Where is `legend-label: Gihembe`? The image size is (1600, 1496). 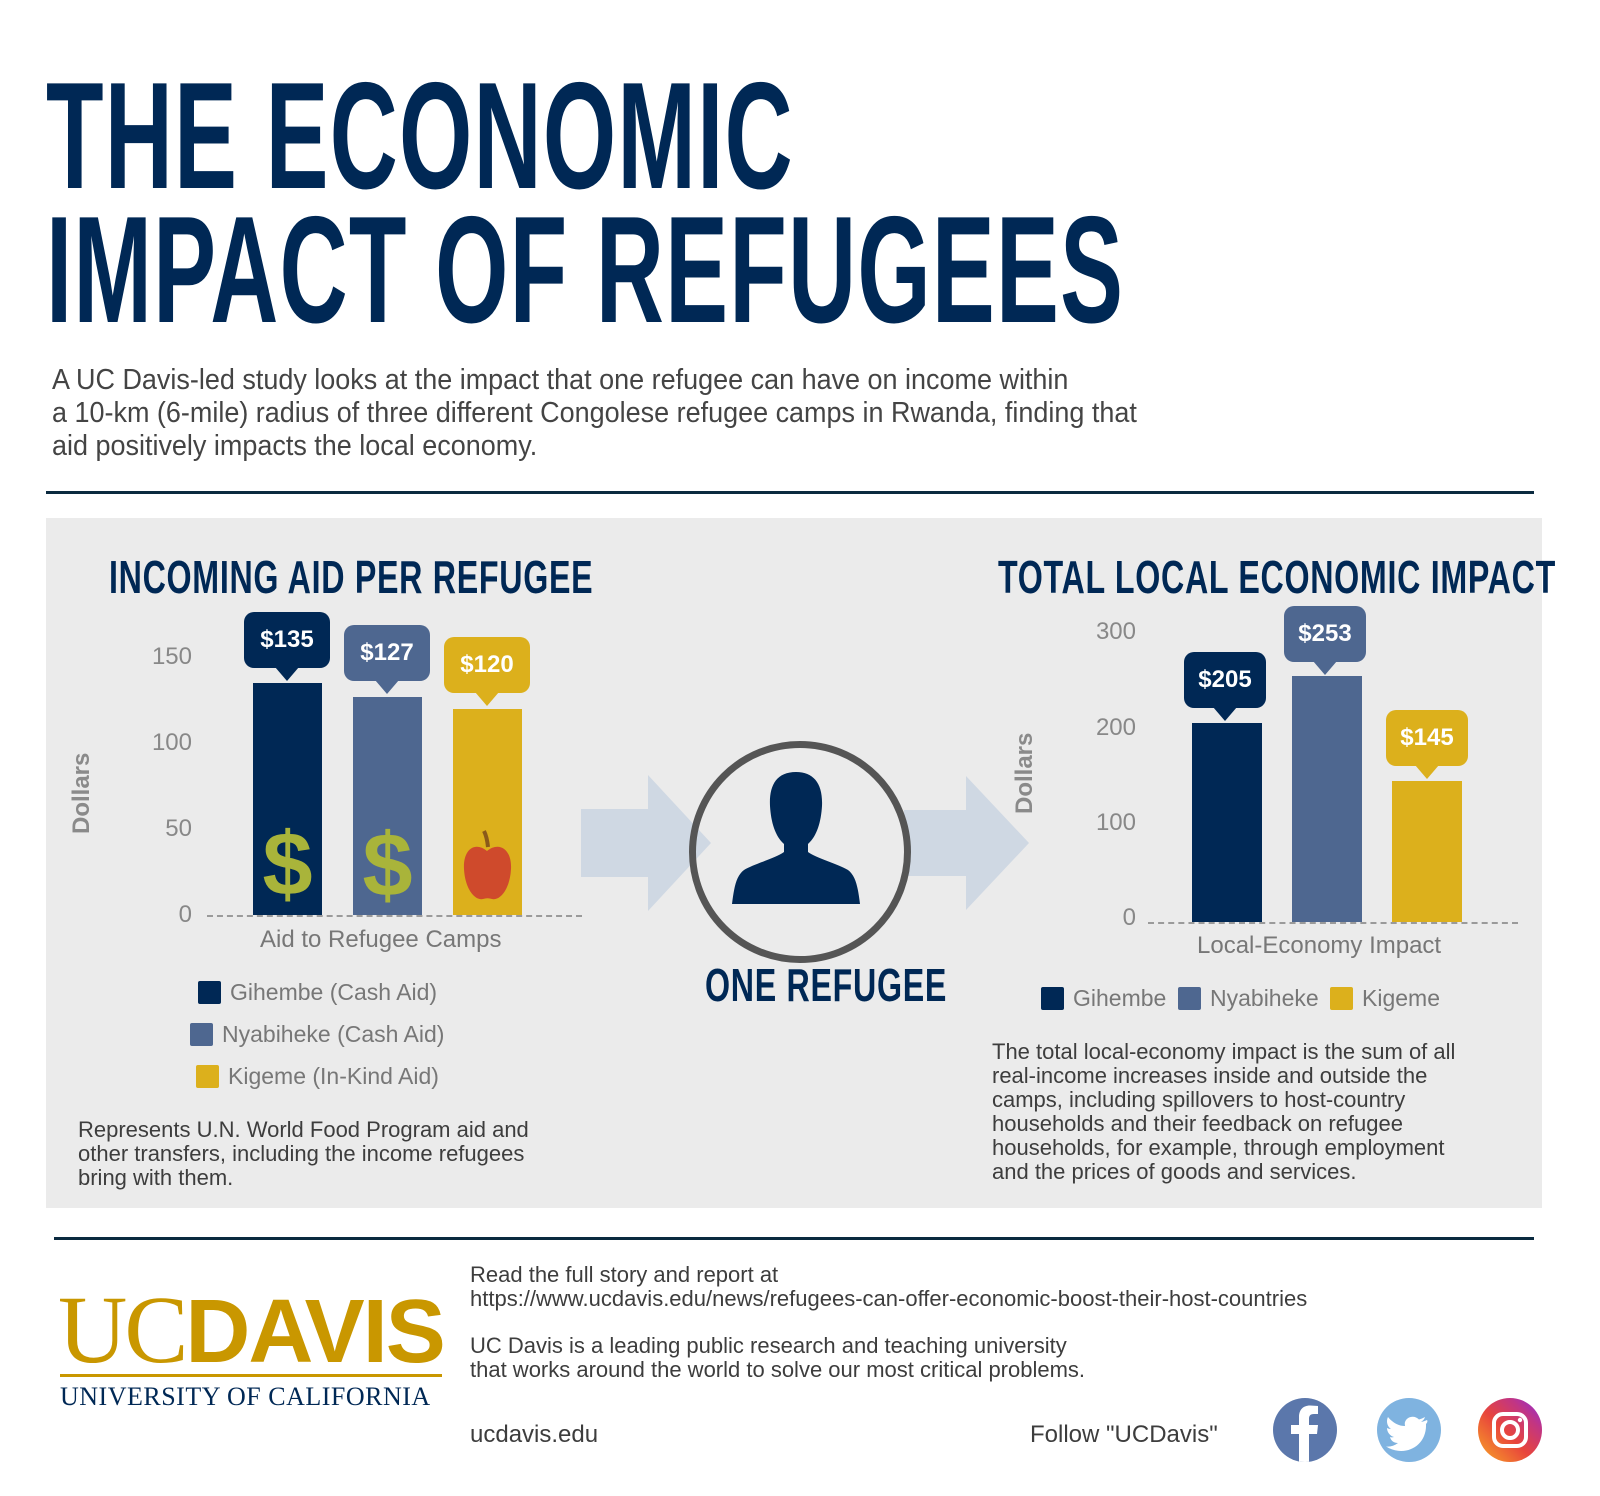 legend-label: Gihembe is located at coordinates (1120, 998).